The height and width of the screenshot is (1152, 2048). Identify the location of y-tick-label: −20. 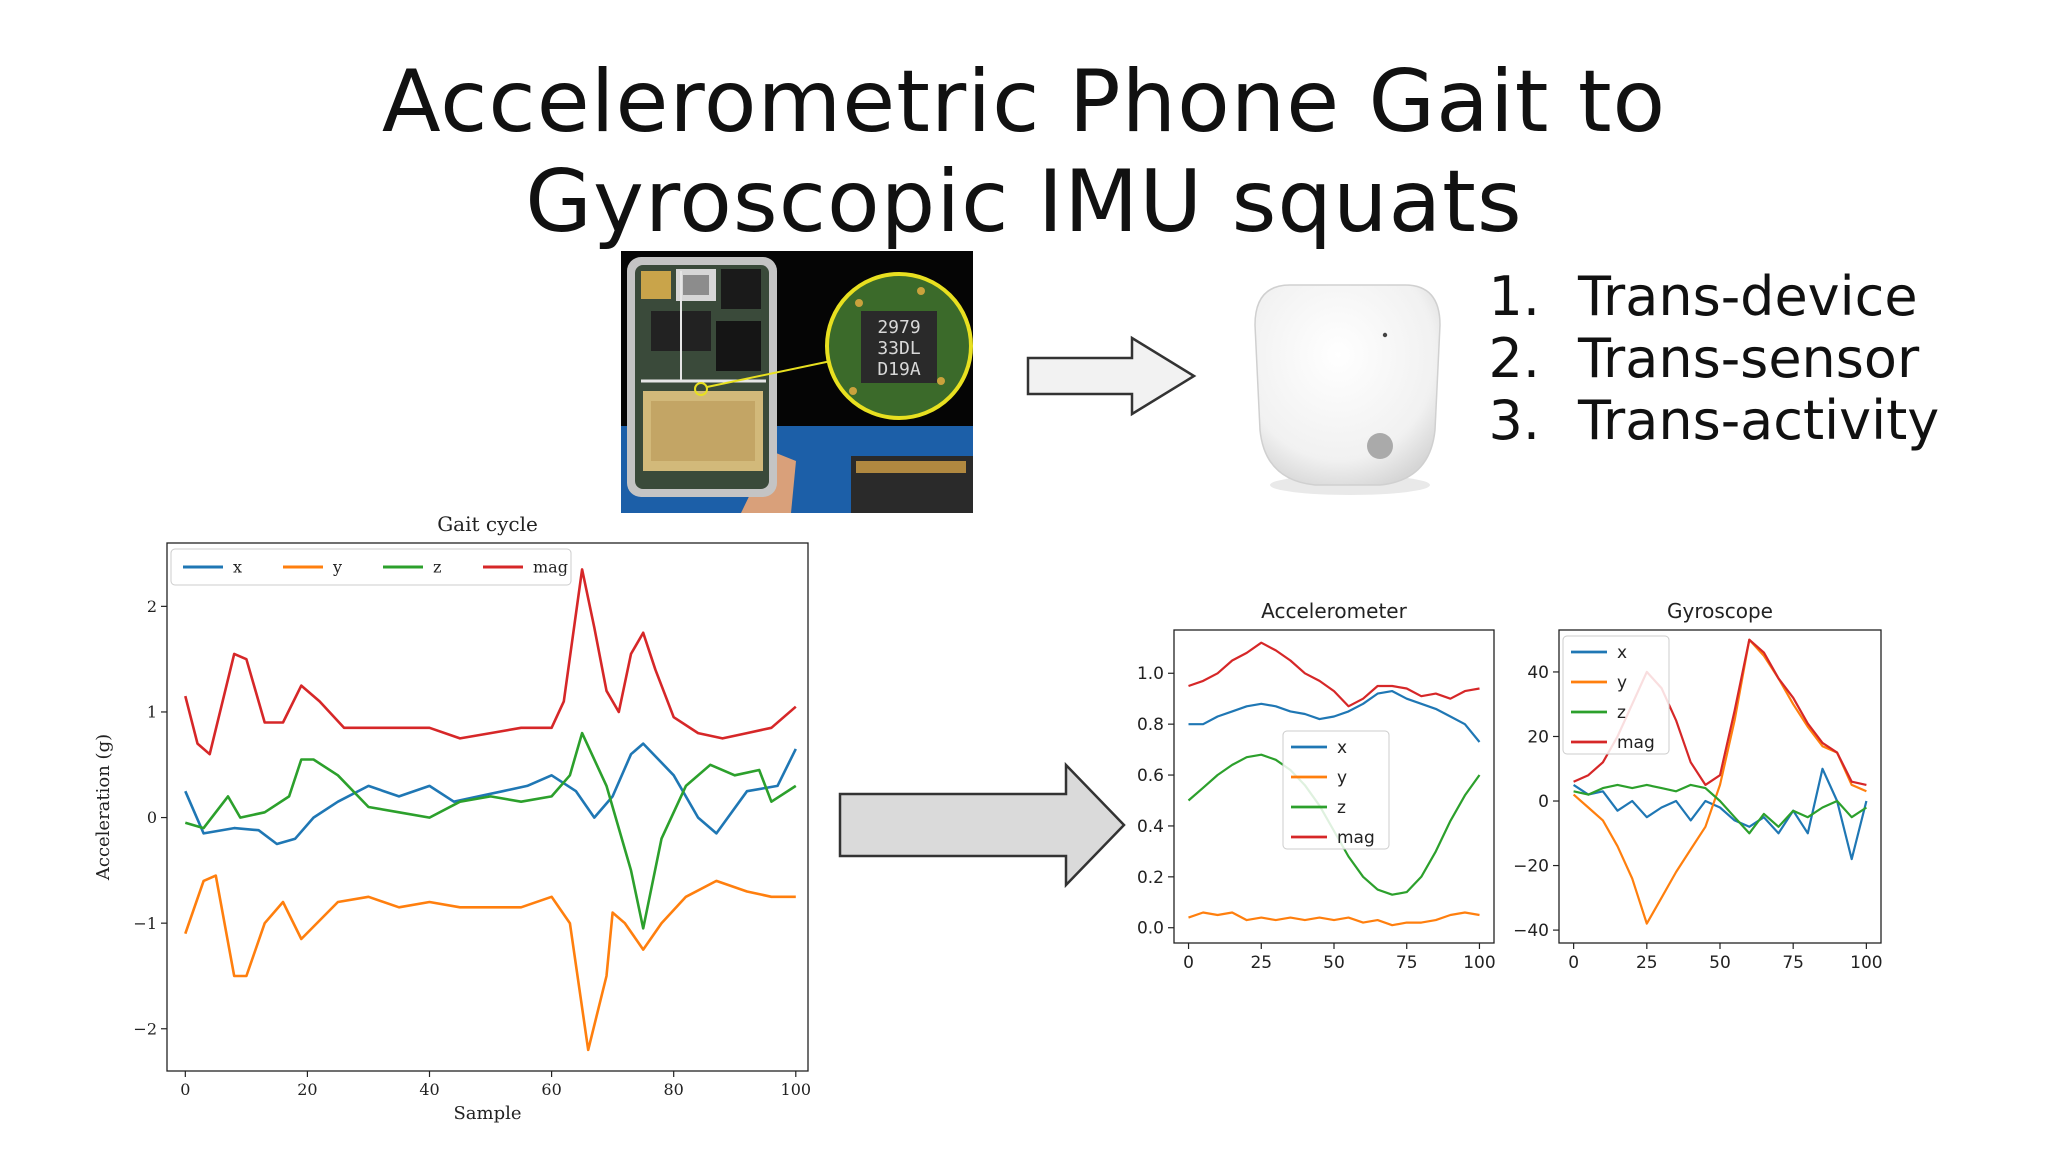
(1531, 867).